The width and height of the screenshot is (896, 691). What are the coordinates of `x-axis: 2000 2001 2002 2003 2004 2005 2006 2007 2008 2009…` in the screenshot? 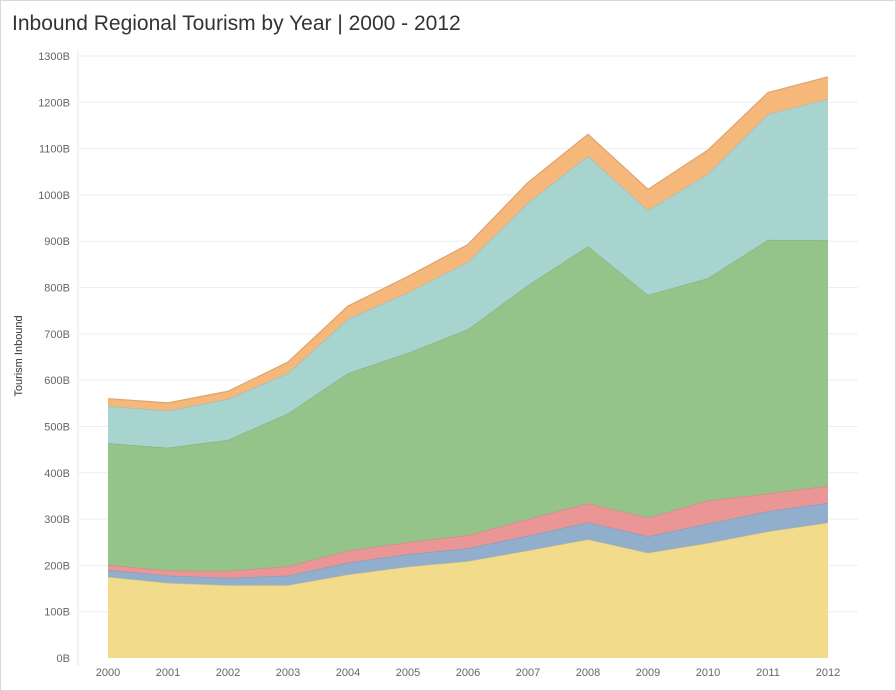 It's located at (468, 673).